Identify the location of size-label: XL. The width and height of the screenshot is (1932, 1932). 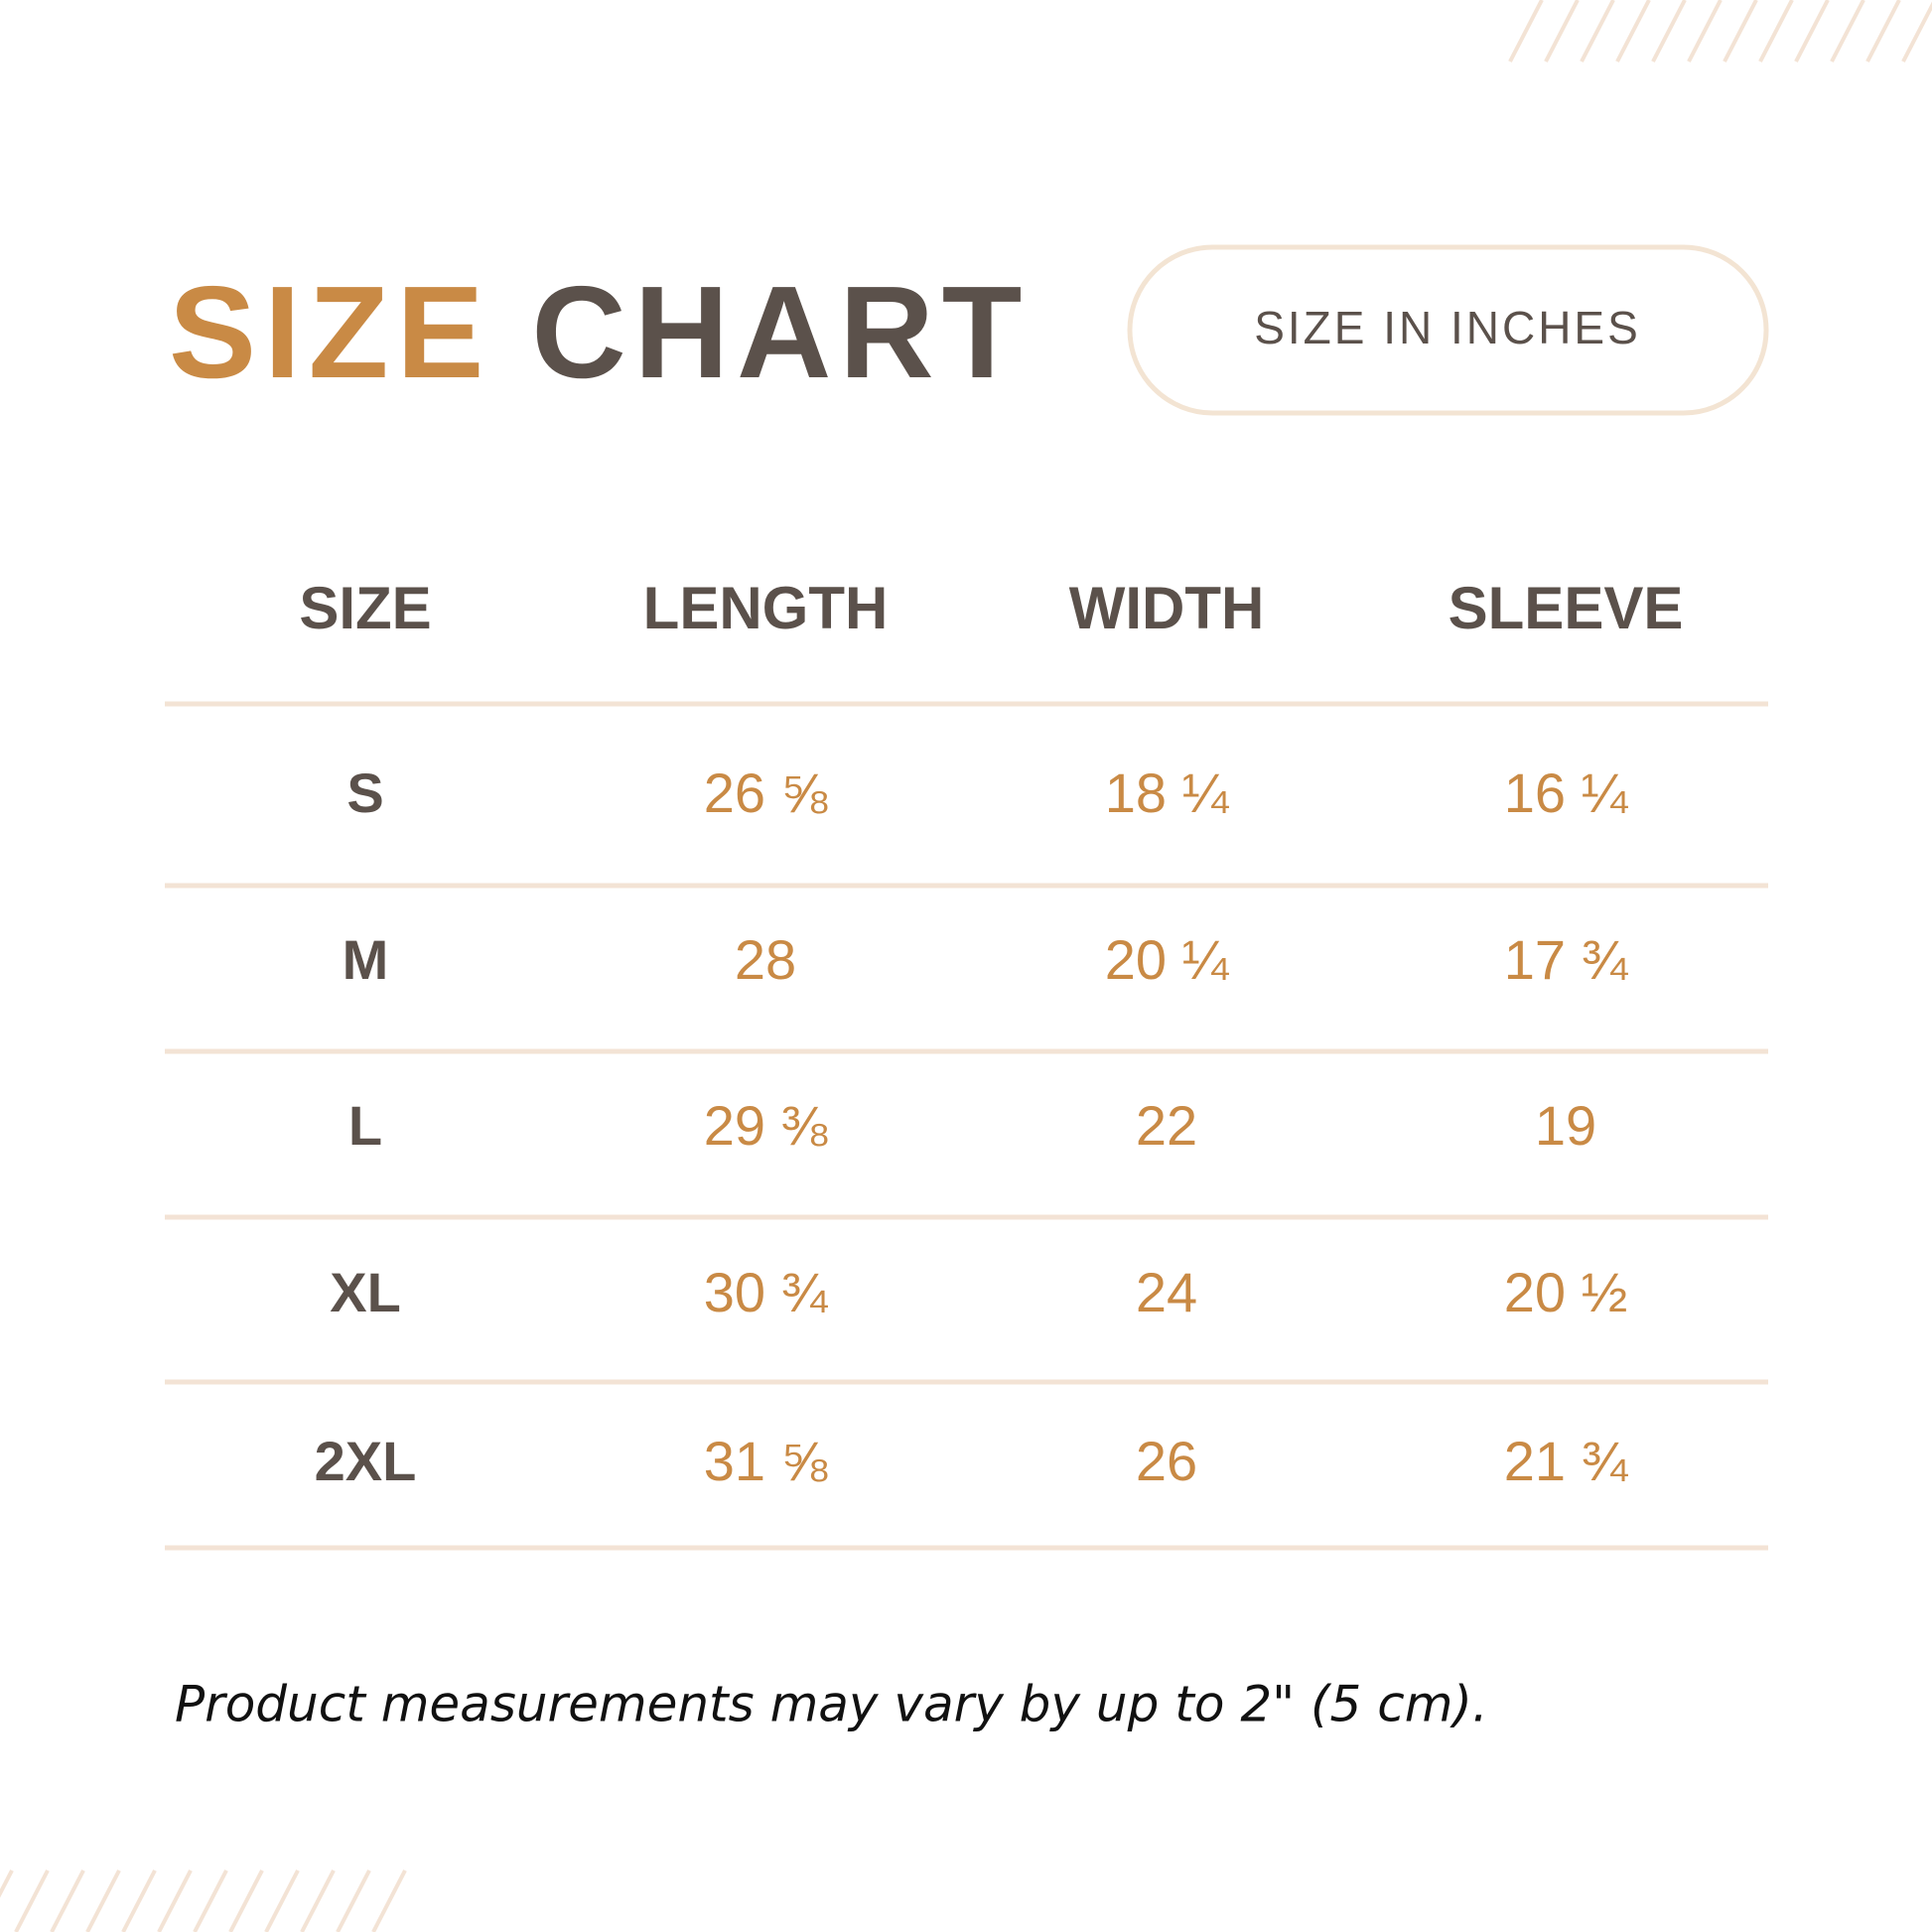
(365, 1292).